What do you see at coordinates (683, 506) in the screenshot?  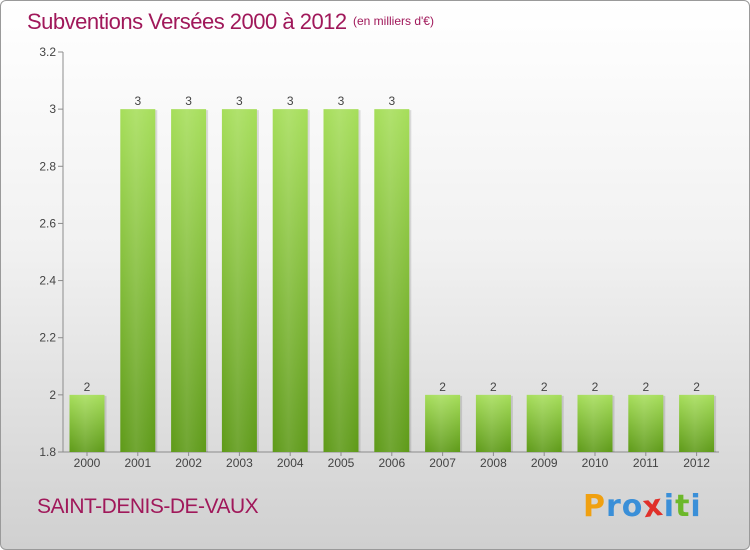 I see `logo-letter: t` at bounding box center [683, 506].